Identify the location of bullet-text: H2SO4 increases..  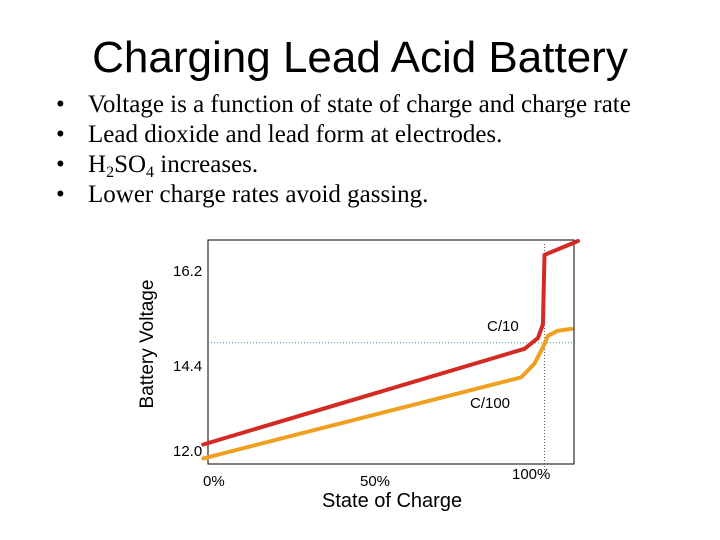
(173, 166).